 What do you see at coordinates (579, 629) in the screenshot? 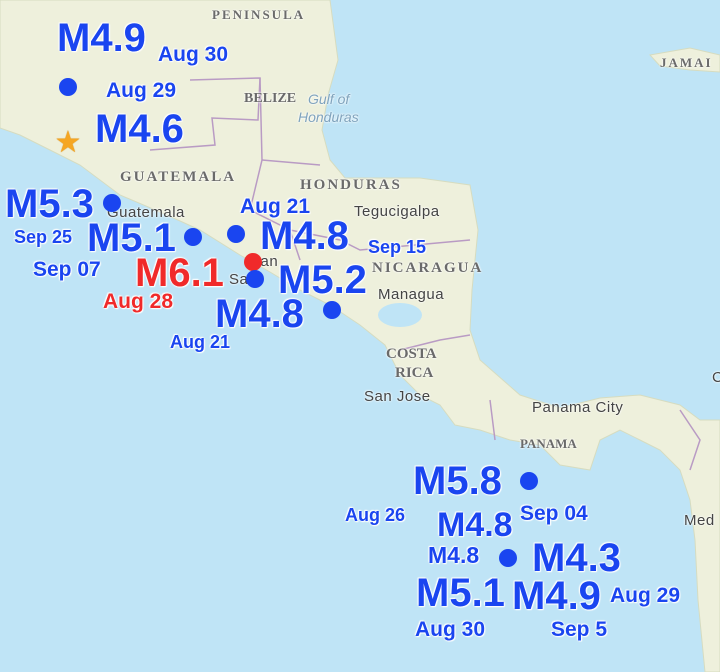
I see `date-label: Sep 5` at bounding box center [579, 629].